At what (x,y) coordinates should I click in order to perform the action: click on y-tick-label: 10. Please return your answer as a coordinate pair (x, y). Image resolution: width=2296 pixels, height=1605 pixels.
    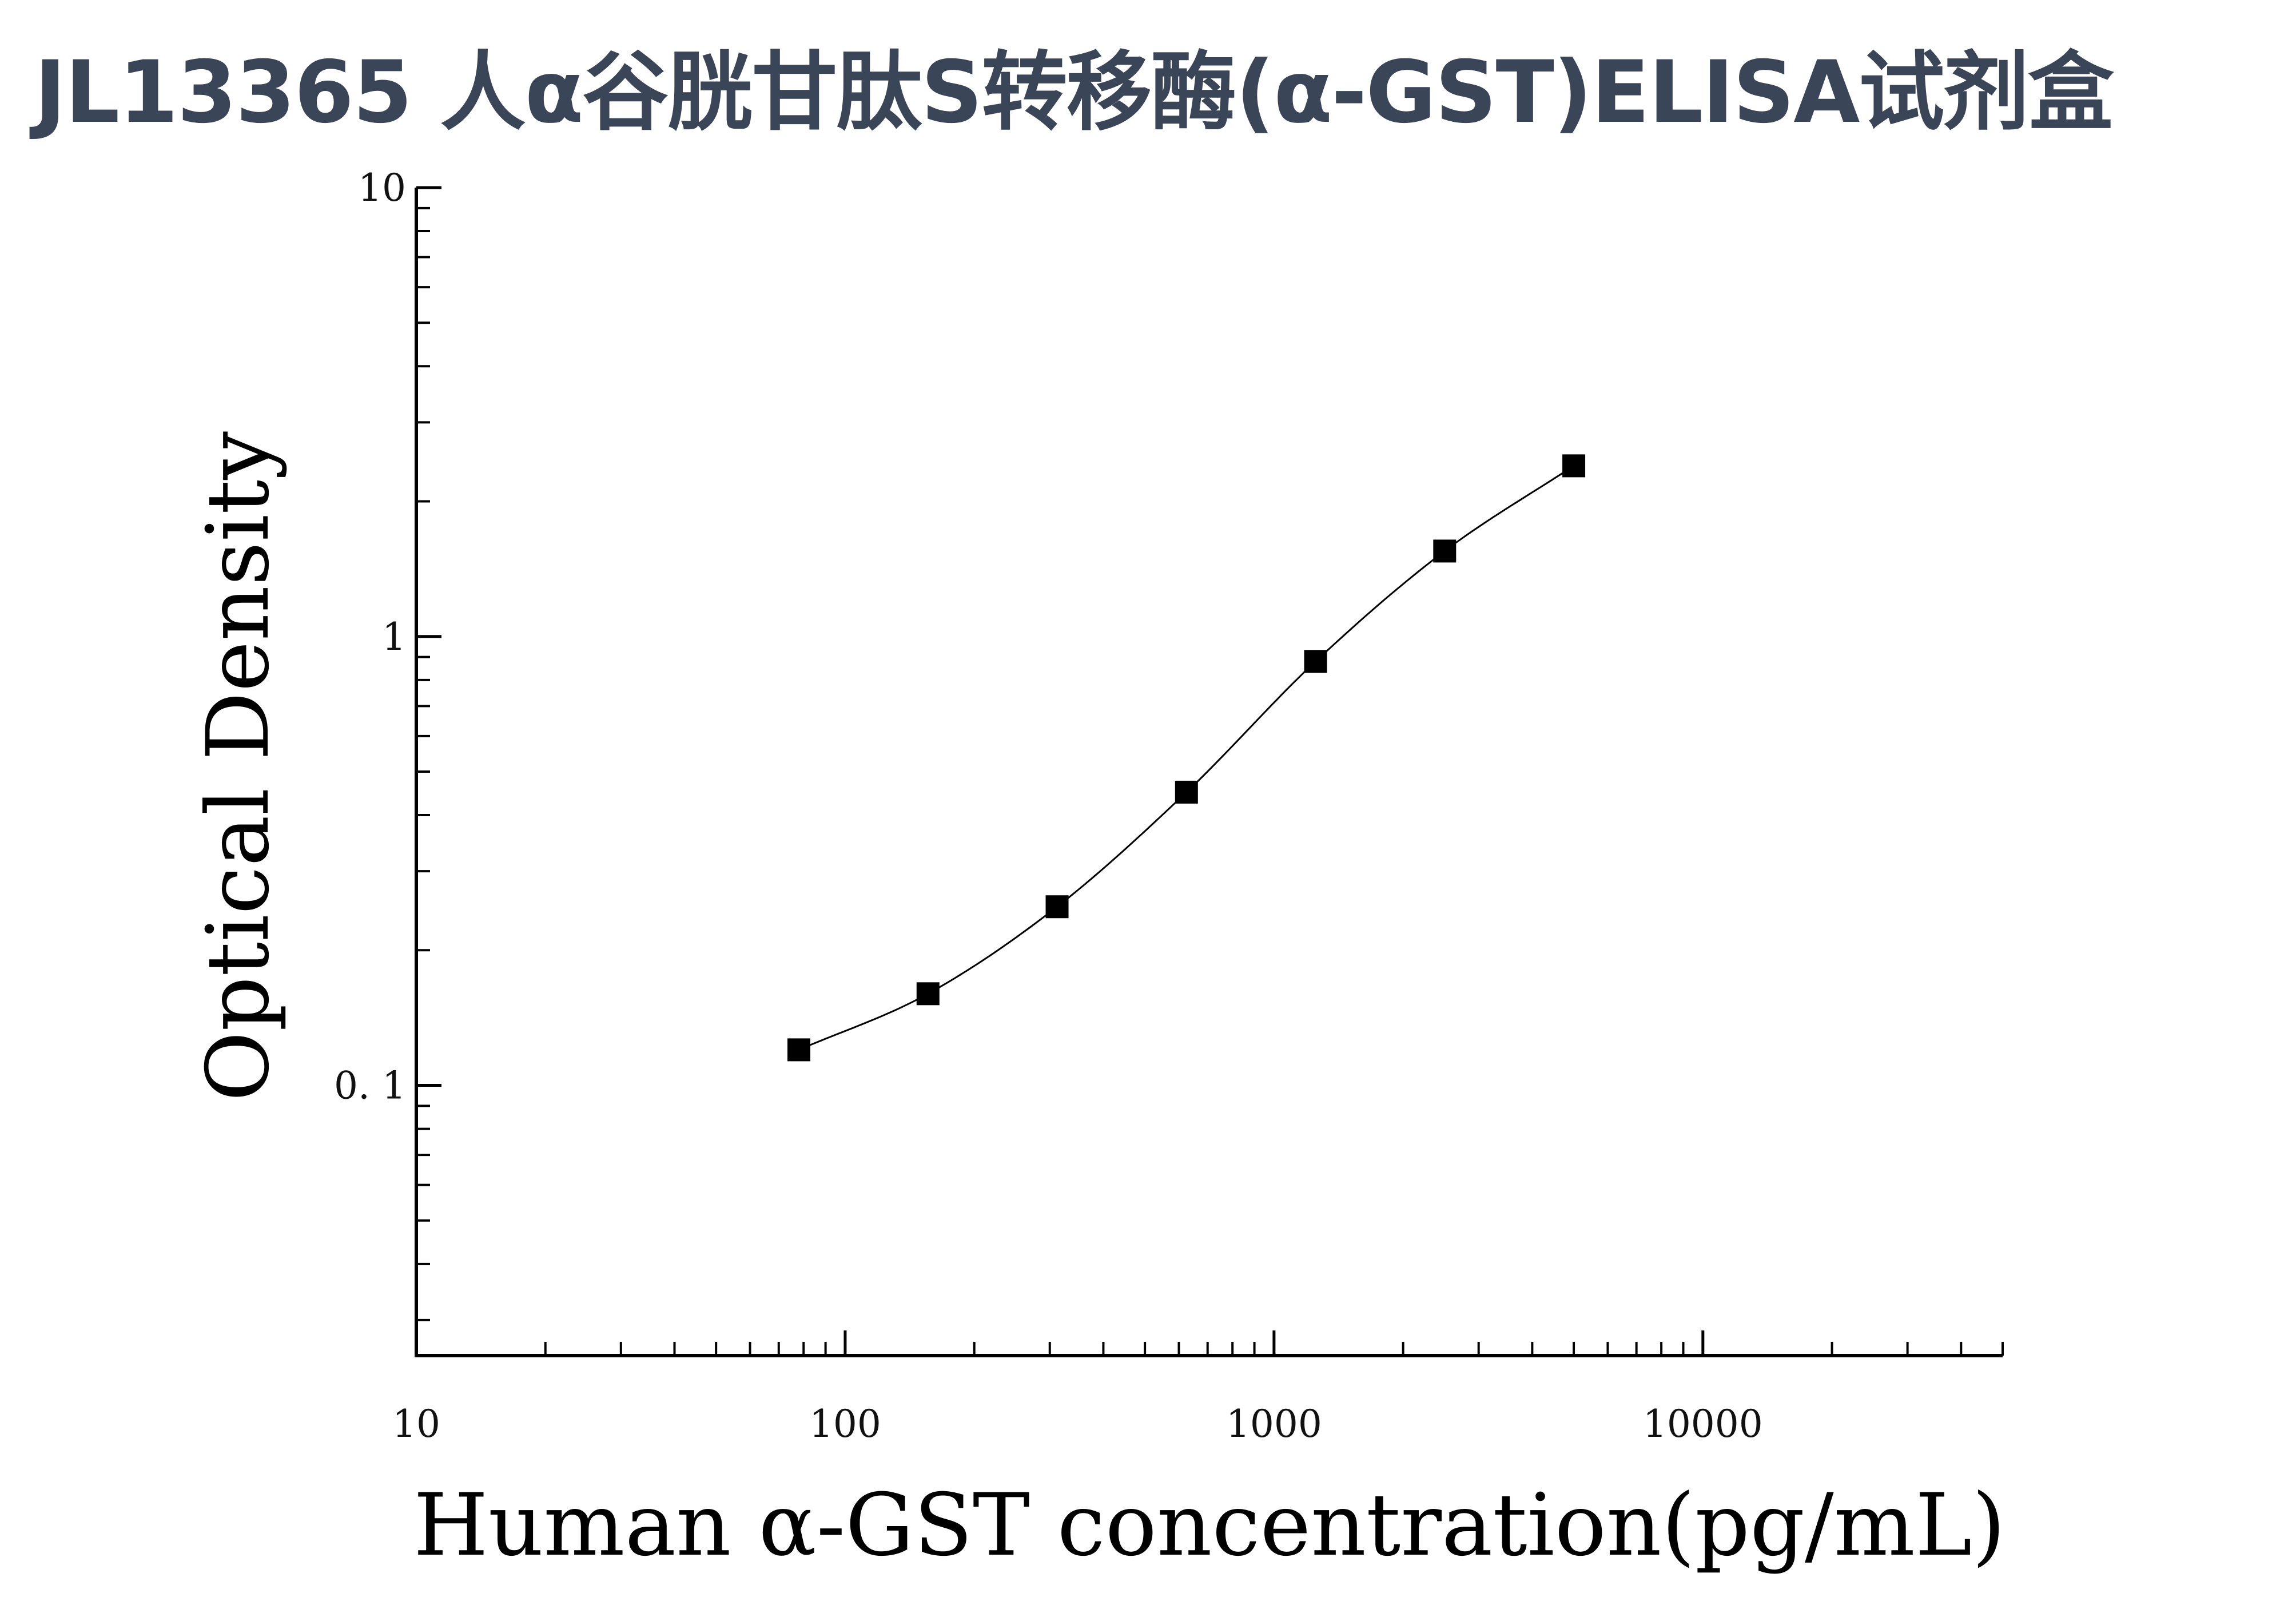
    Looking at the image, I should click on (382, 188).